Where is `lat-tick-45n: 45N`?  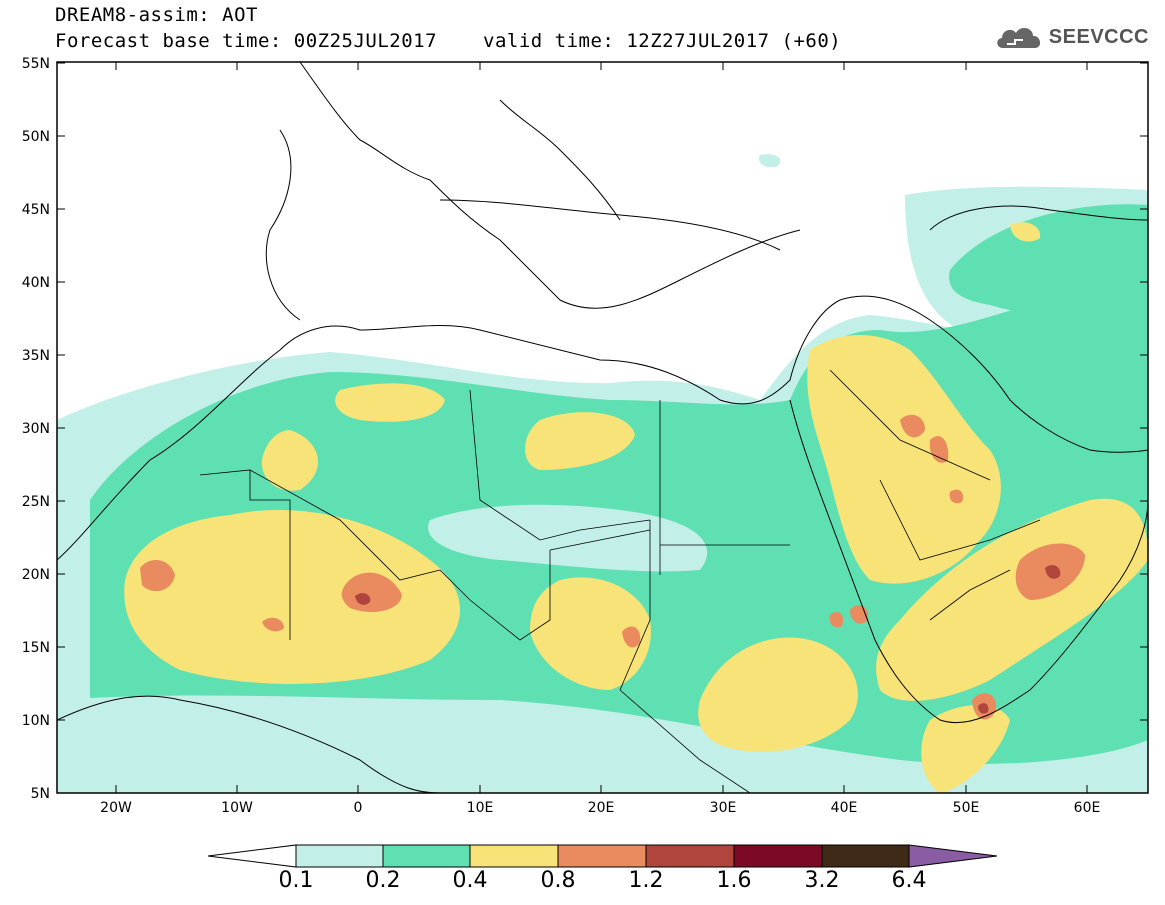 lat-tick-45n: 45N is located at coordinates (585, 210).